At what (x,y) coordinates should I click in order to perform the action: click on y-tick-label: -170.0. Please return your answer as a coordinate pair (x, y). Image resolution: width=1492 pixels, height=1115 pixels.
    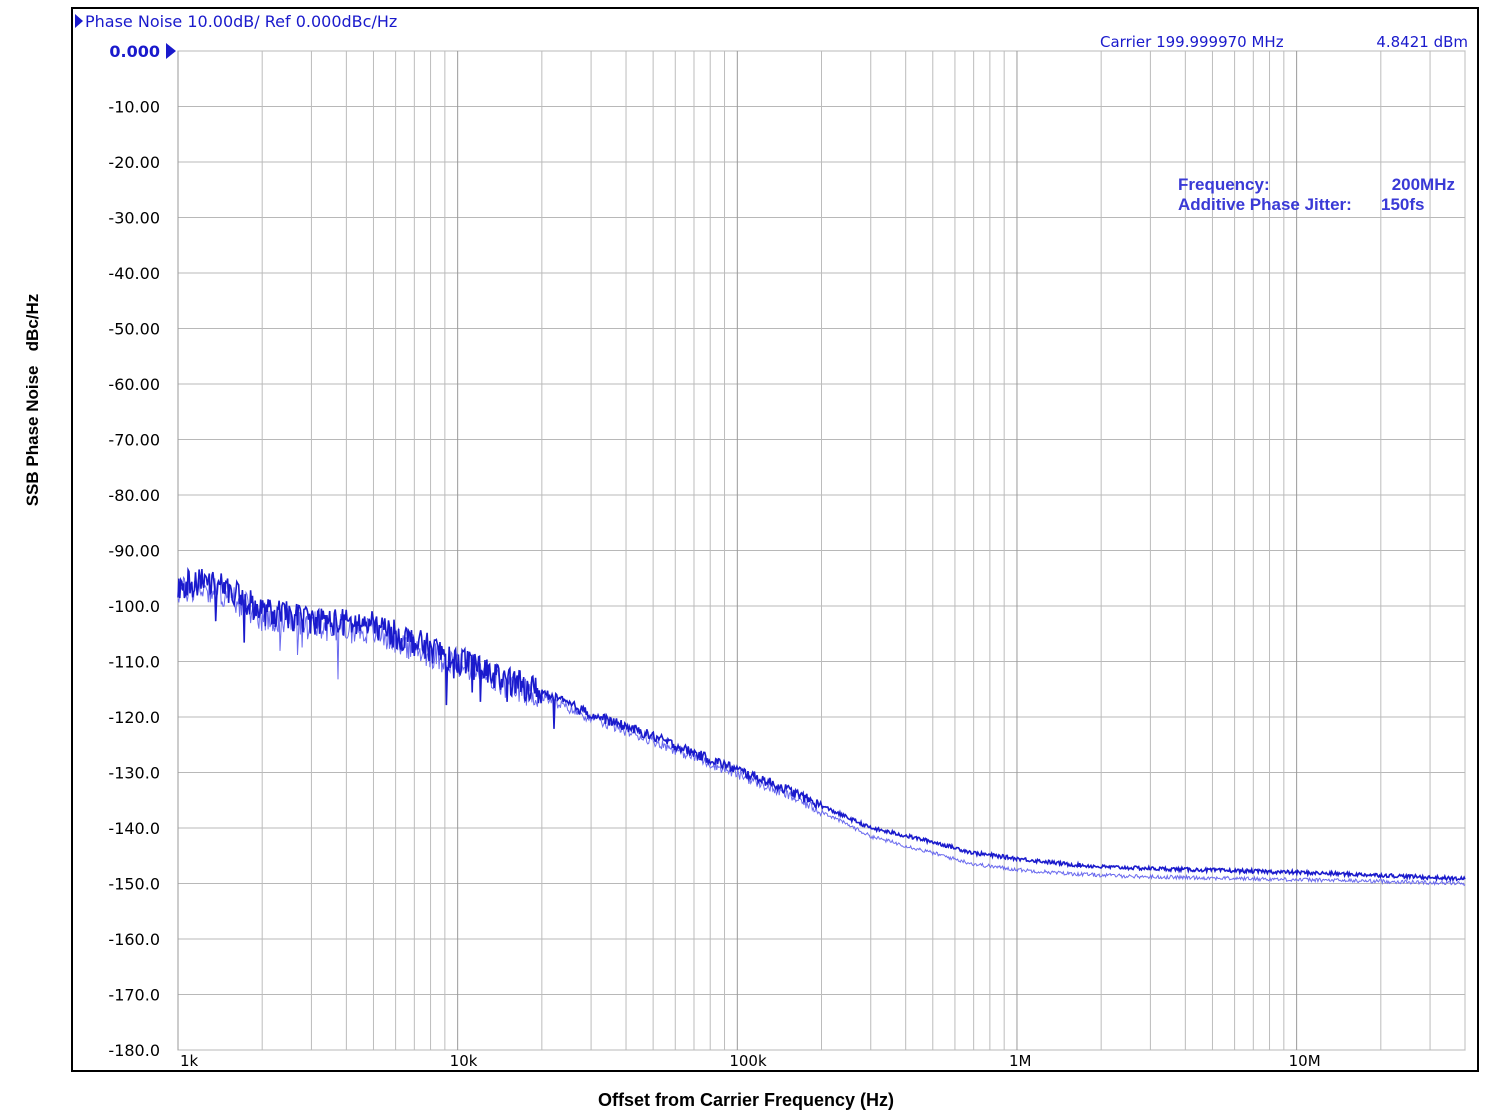
    Looking at the image, I should click on (134, 995).